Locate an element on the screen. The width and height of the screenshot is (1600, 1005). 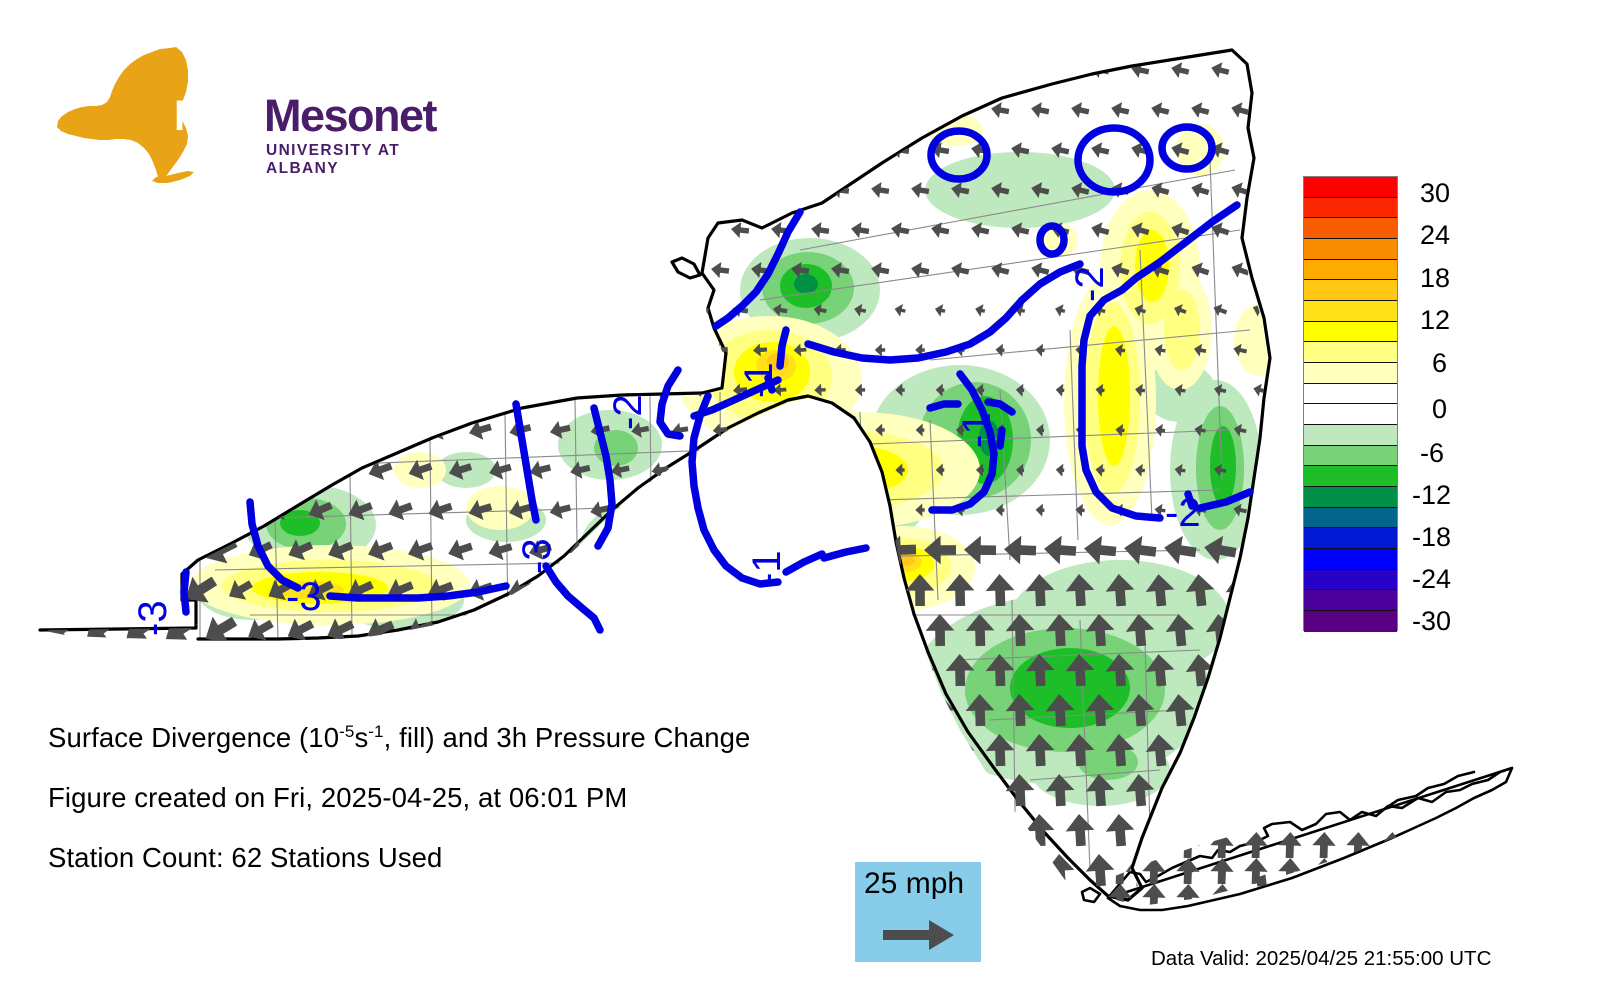
wind-legend-label: 25 mph is located at coordinates (914, 883).